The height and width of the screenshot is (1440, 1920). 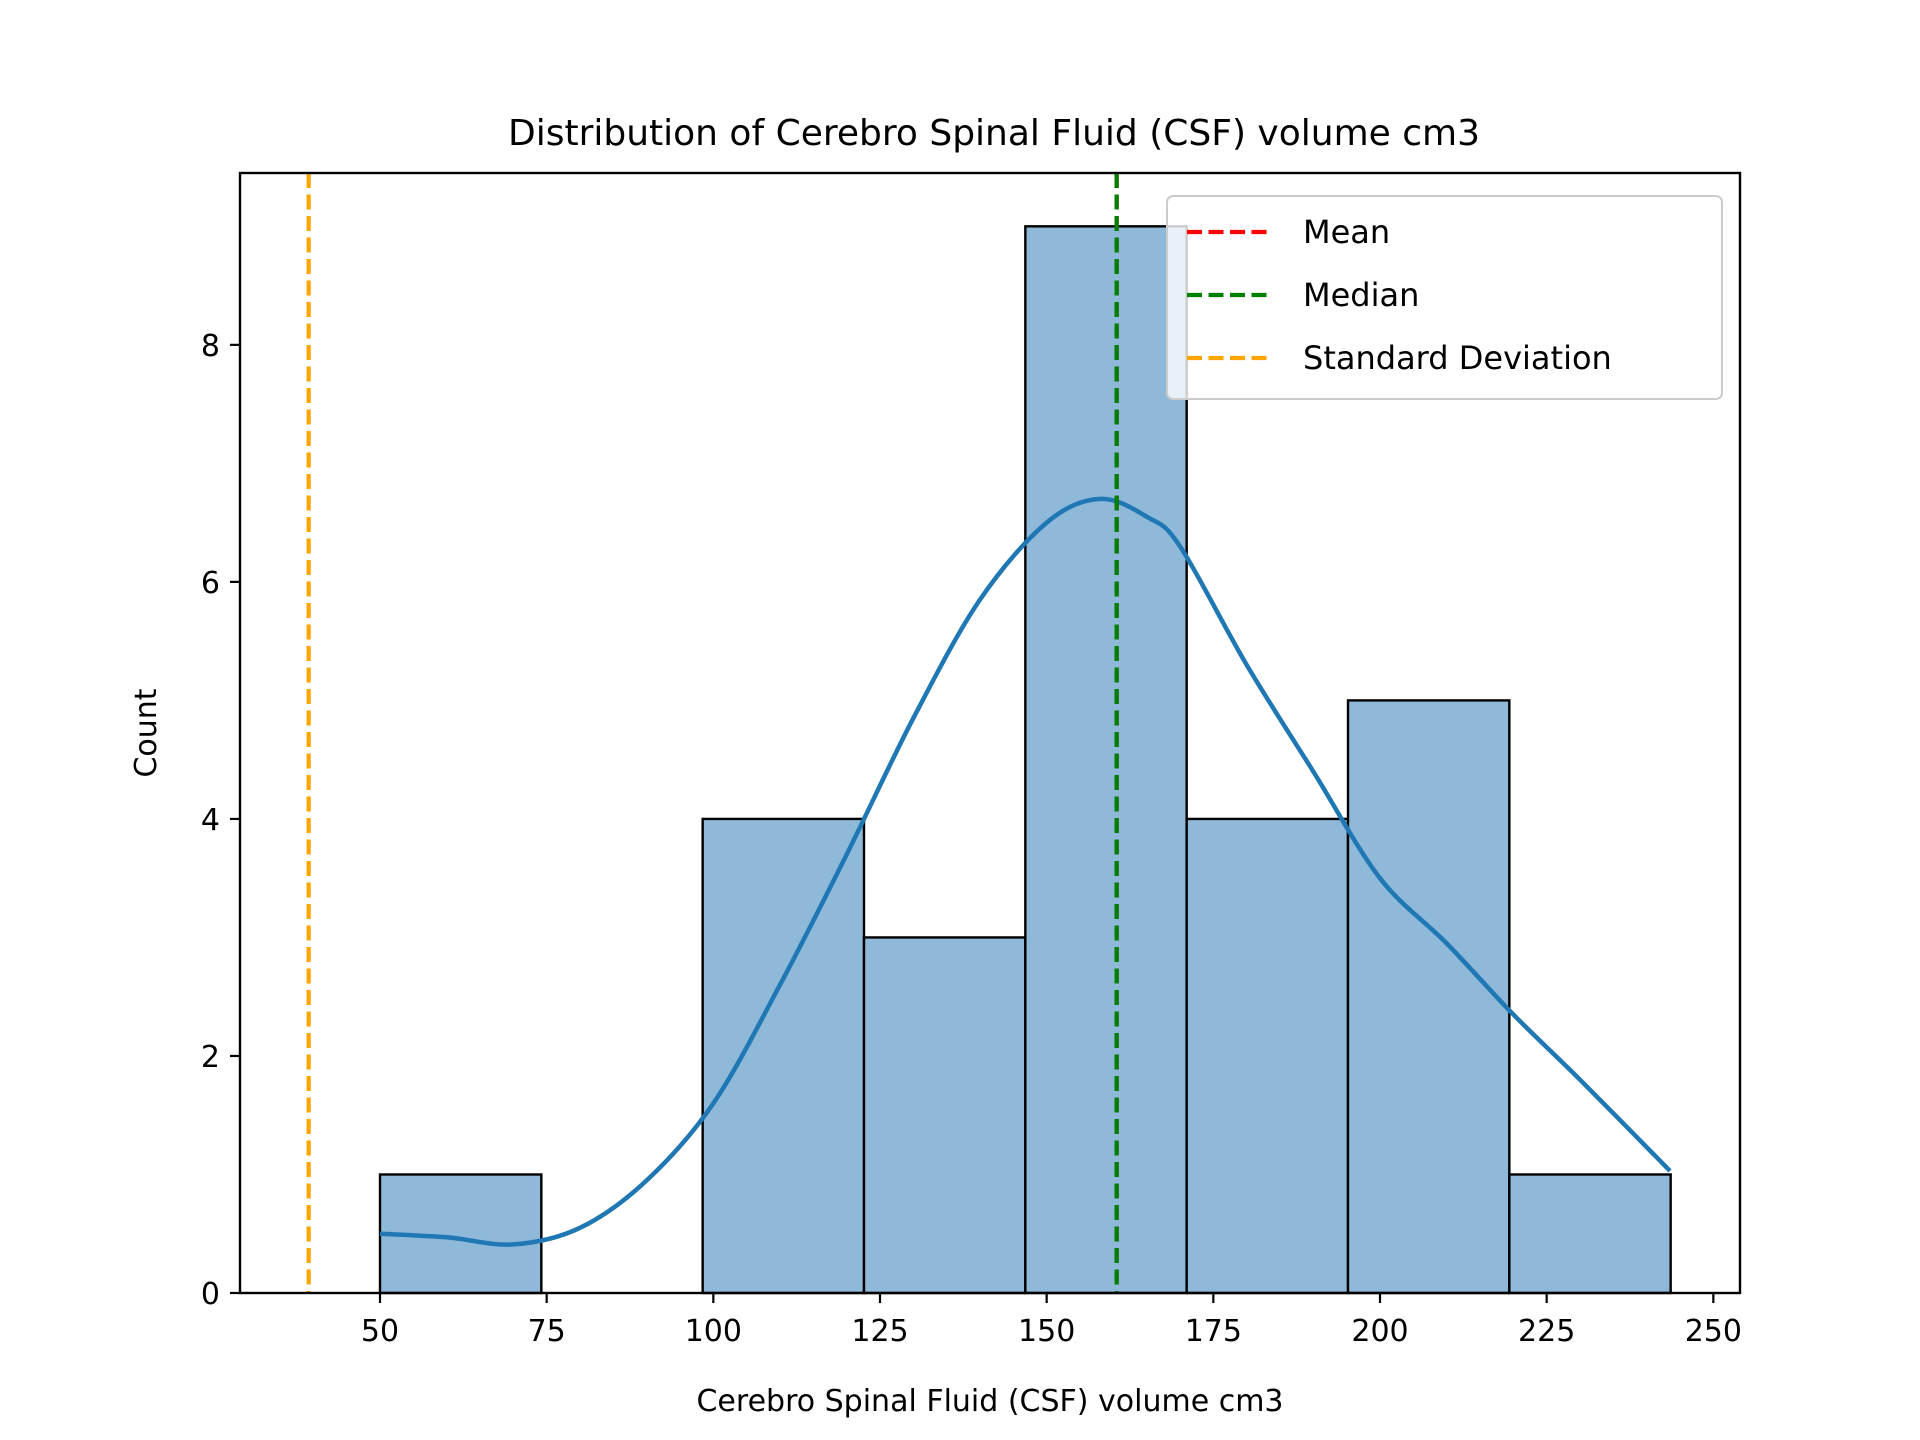 What do you see at coordinates (1213, 1331) in the screenshot?
I see `x-tick-label: 175` at bounding box center [1213, 1331].